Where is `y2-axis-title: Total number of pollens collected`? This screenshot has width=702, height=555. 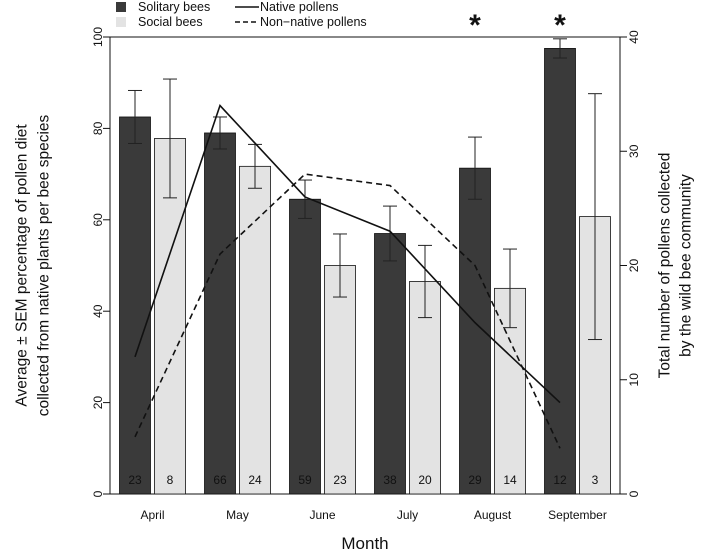
y2-axis-title: Total number of pollens collected is located at coordinates (665, 266).